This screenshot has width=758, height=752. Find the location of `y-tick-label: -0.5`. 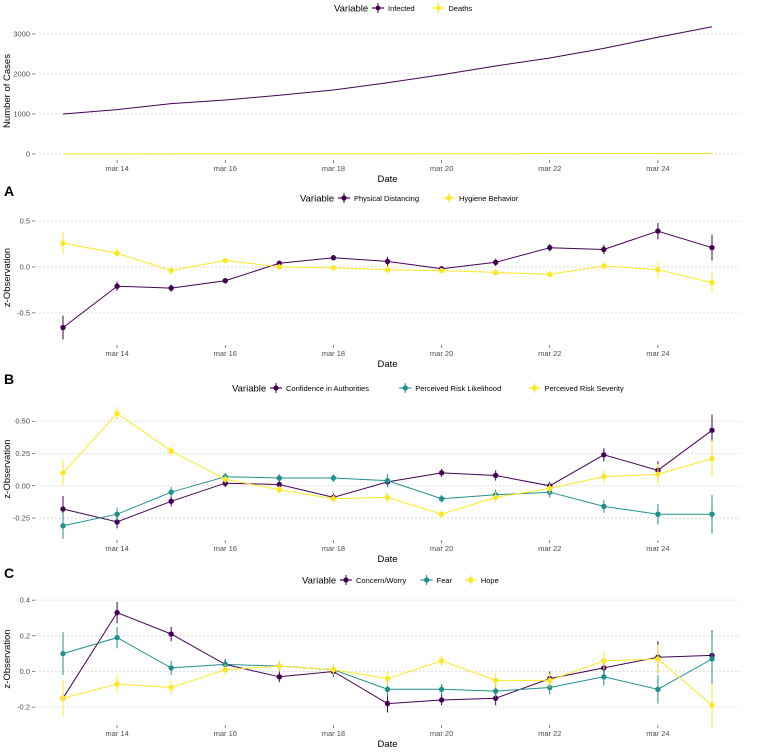

y-tick-label: -0.5 is located at coordinates (23, 312).